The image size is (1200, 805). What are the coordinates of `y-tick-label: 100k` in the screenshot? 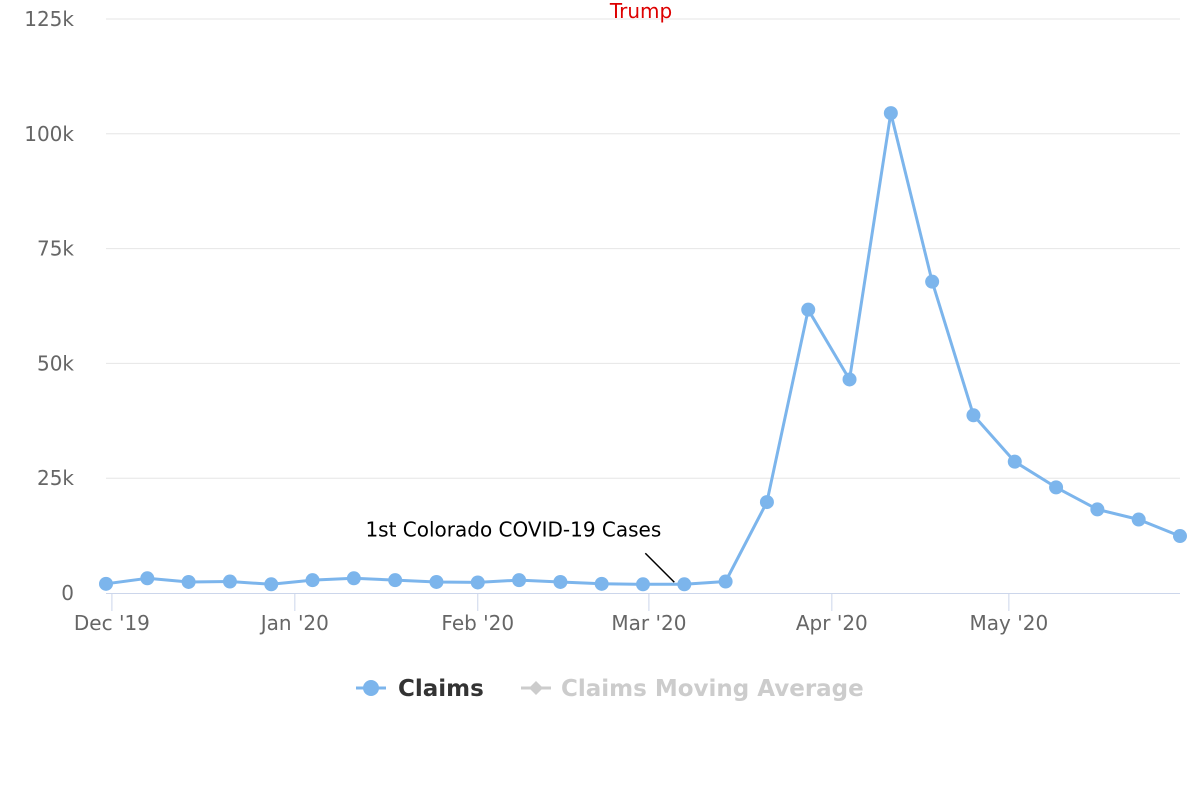 It's located at (49, 134).